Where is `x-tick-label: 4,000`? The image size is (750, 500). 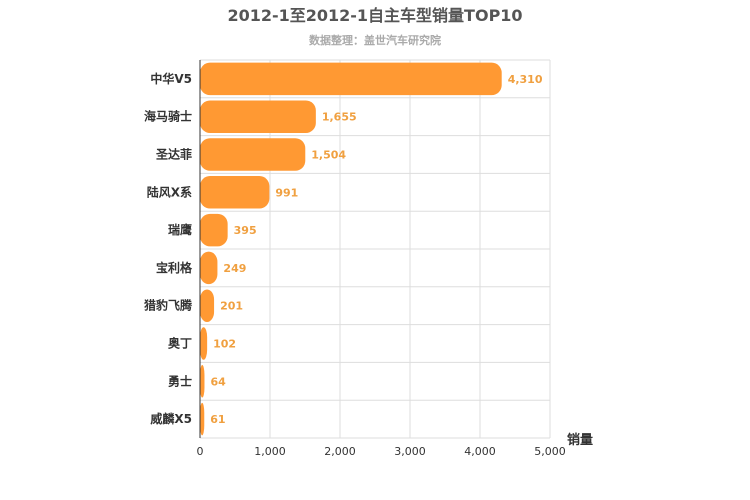
x-tick-label: 4,000 is located at coordinates (480, 451).